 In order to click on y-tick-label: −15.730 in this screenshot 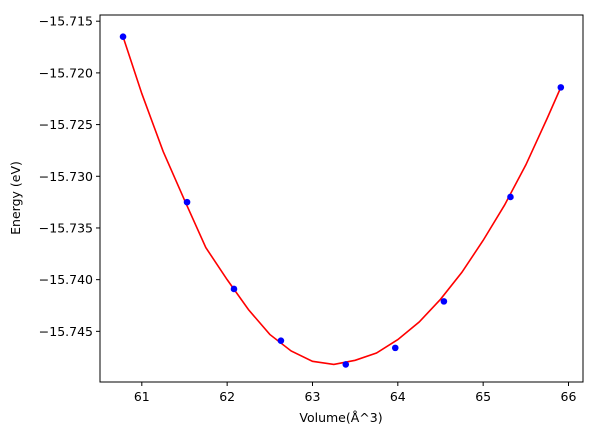, I will do `click(66, 176)`.